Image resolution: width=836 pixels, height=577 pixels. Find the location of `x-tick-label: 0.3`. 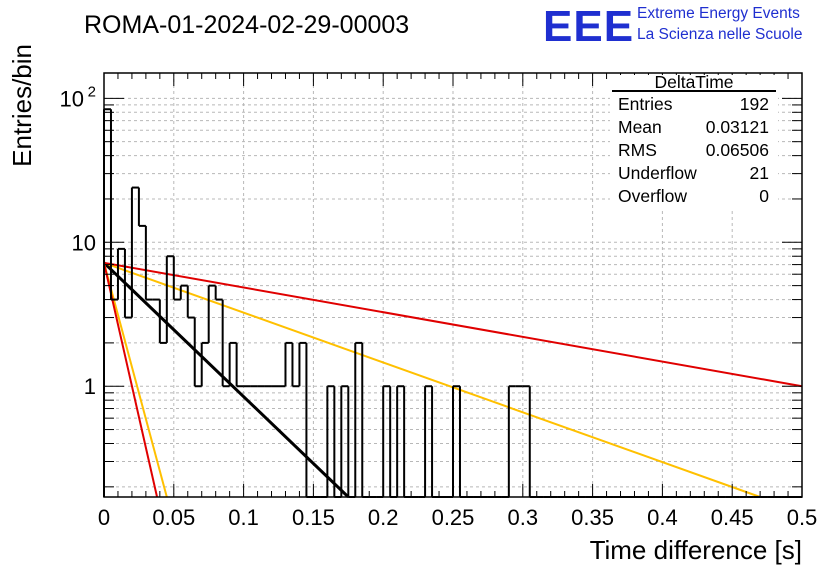

x-tick-label: 0.3 is located at coordinates (523, 517).